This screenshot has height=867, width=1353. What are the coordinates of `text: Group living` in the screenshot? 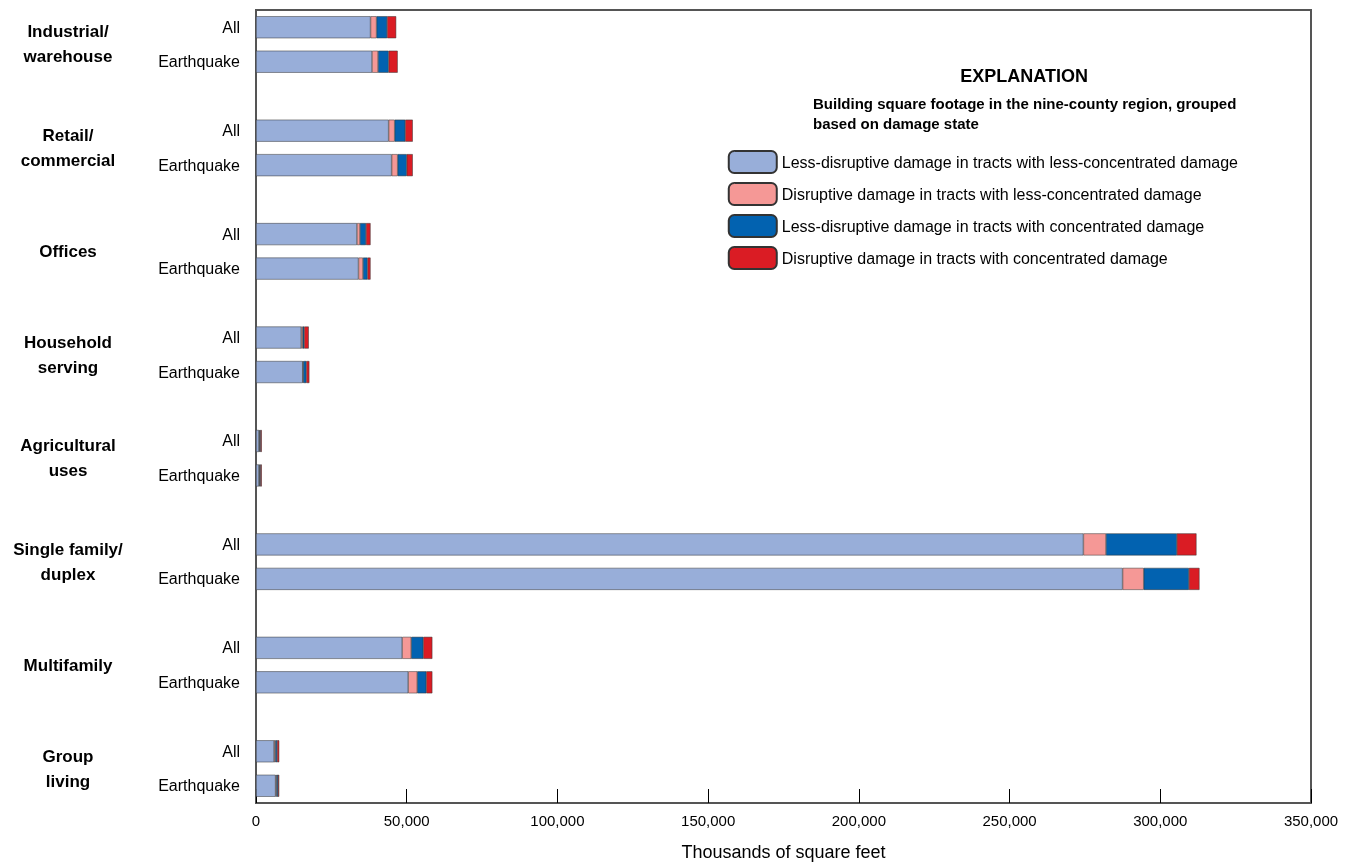 It's located at (68, 768).